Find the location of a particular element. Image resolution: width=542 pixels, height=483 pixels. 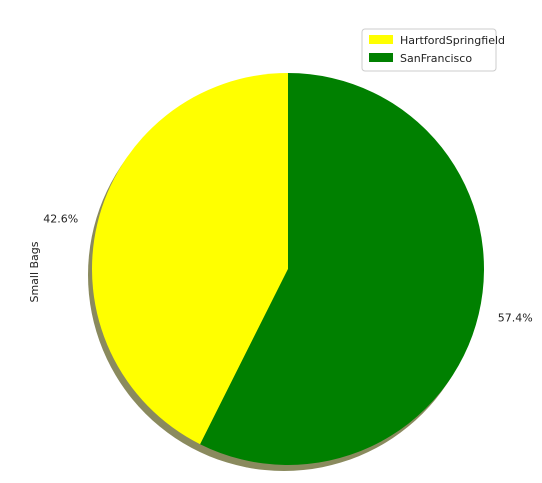

legend: HartfordSpringfield SanFrancisco is located at coordinates (433, 50).